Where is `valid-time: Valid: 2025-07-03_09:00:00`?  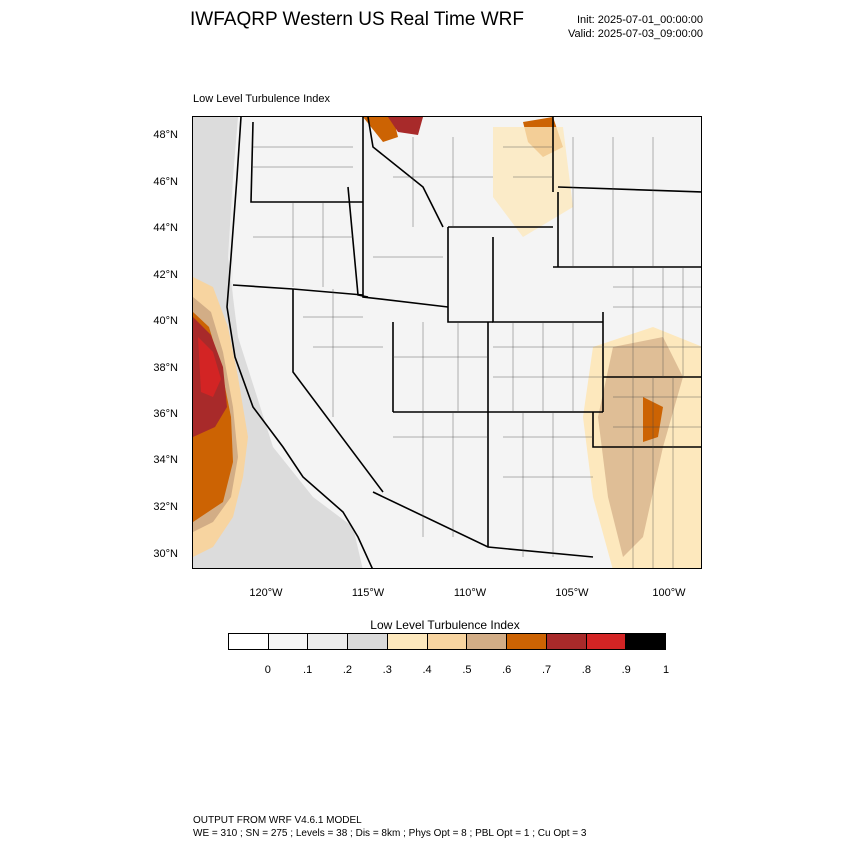 valid-time: Valid: 2025-07-03_09:00:00 is located at coordinates (635, 34).